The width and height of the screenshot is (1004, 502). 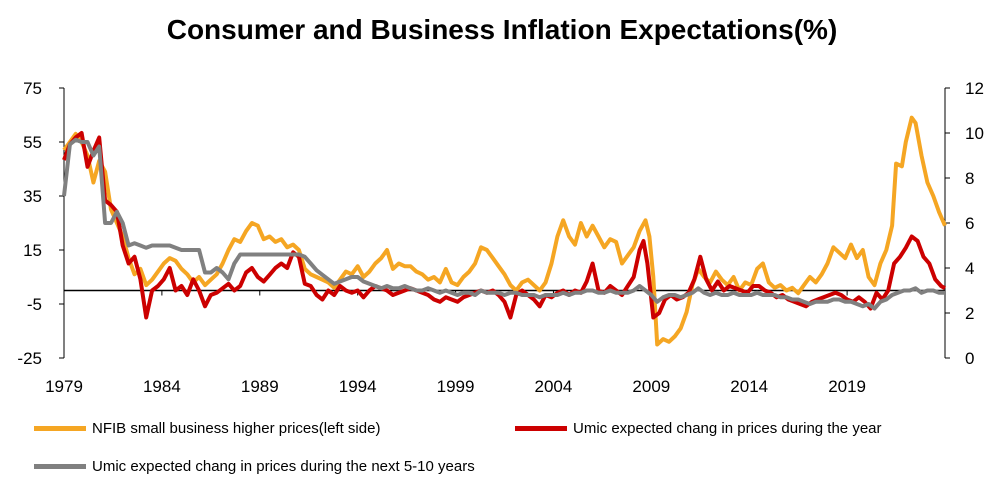 What do you see at coordinates (64, 386) in the screenshot?
I see `x-tick-label: 1979` at bounding box center [64, 386].